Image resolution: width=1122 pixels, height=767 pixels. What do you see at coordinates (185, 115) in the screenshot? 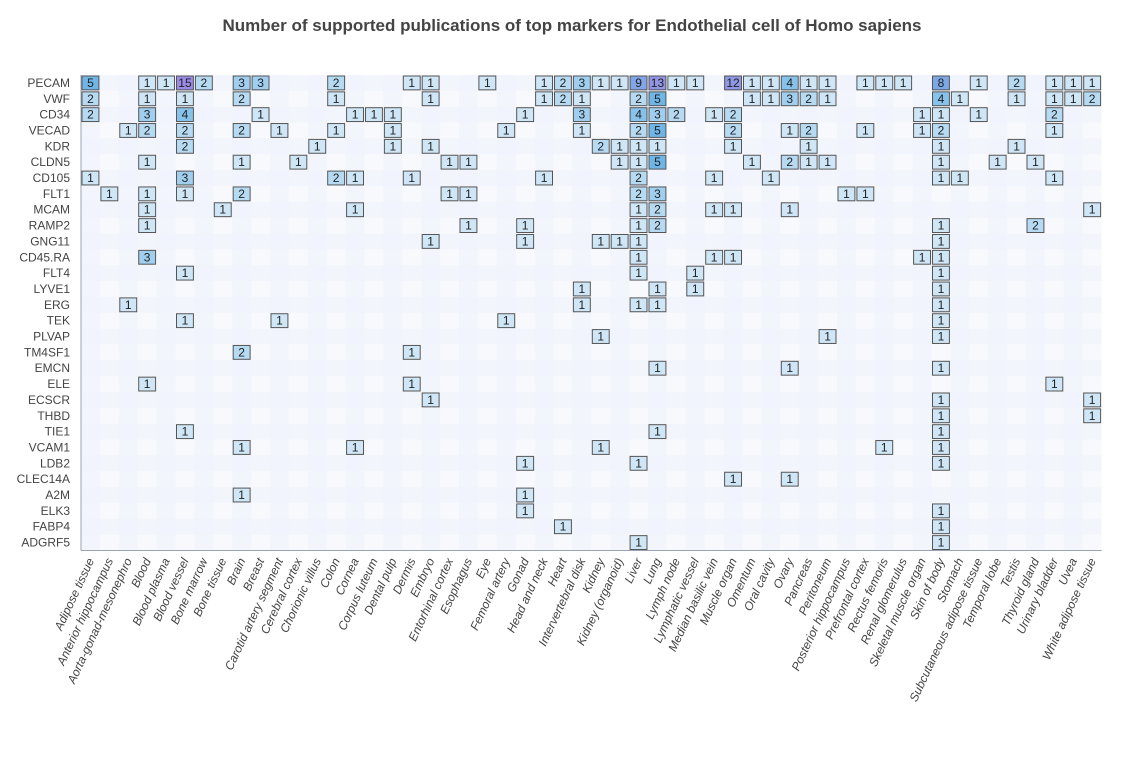
I see `cell-cd34-blood-vessel: 4` at bounding box center [185, 115].